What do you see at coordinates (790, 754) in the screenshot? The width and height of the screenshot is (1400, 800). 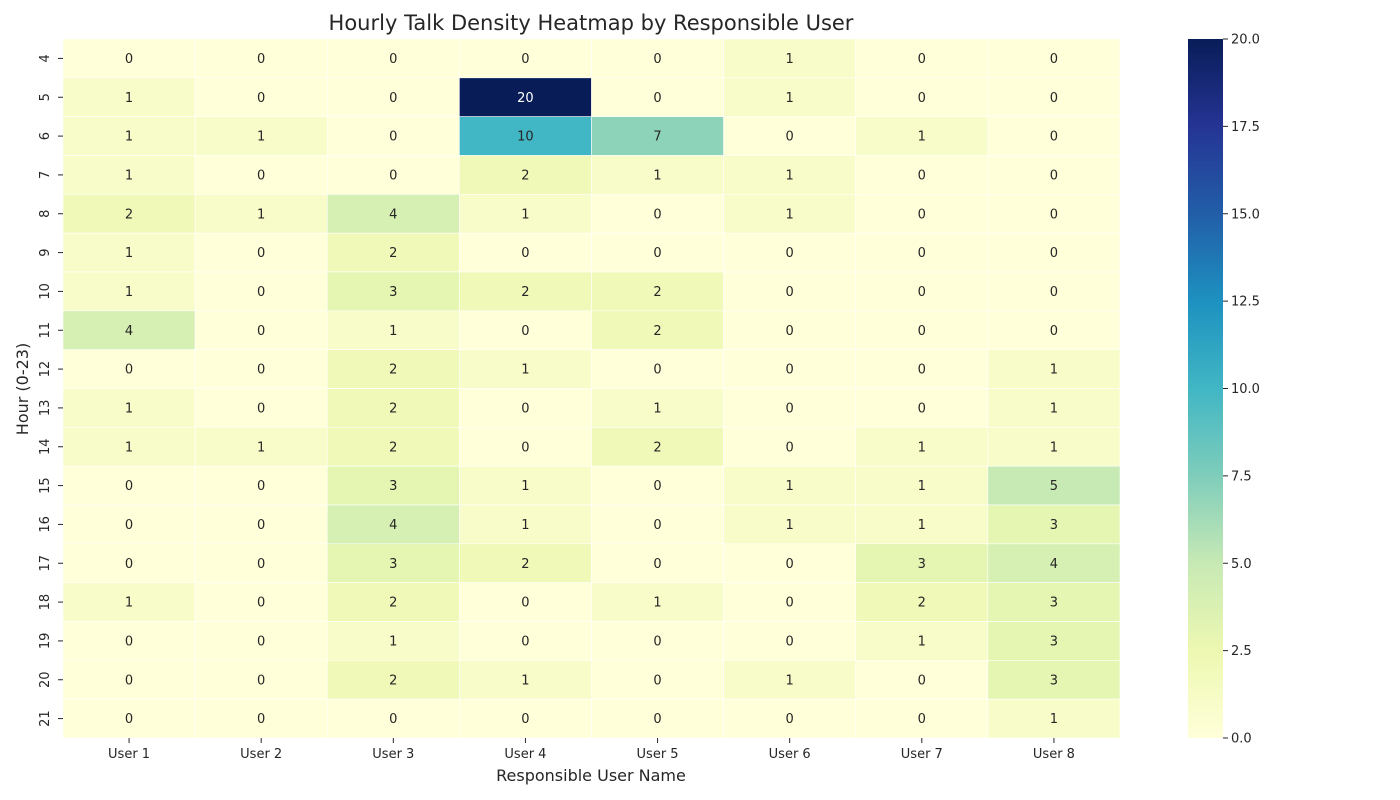 I see `x-tick-label: User 6` at bounding box center [790, 754].